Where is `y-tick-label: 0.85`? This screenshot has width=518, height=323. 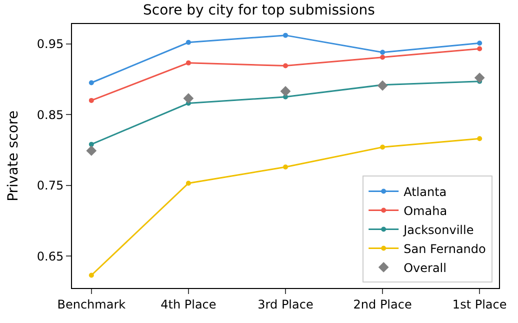 y-tick-label: 0.85 is located at coordinates (50, 115).